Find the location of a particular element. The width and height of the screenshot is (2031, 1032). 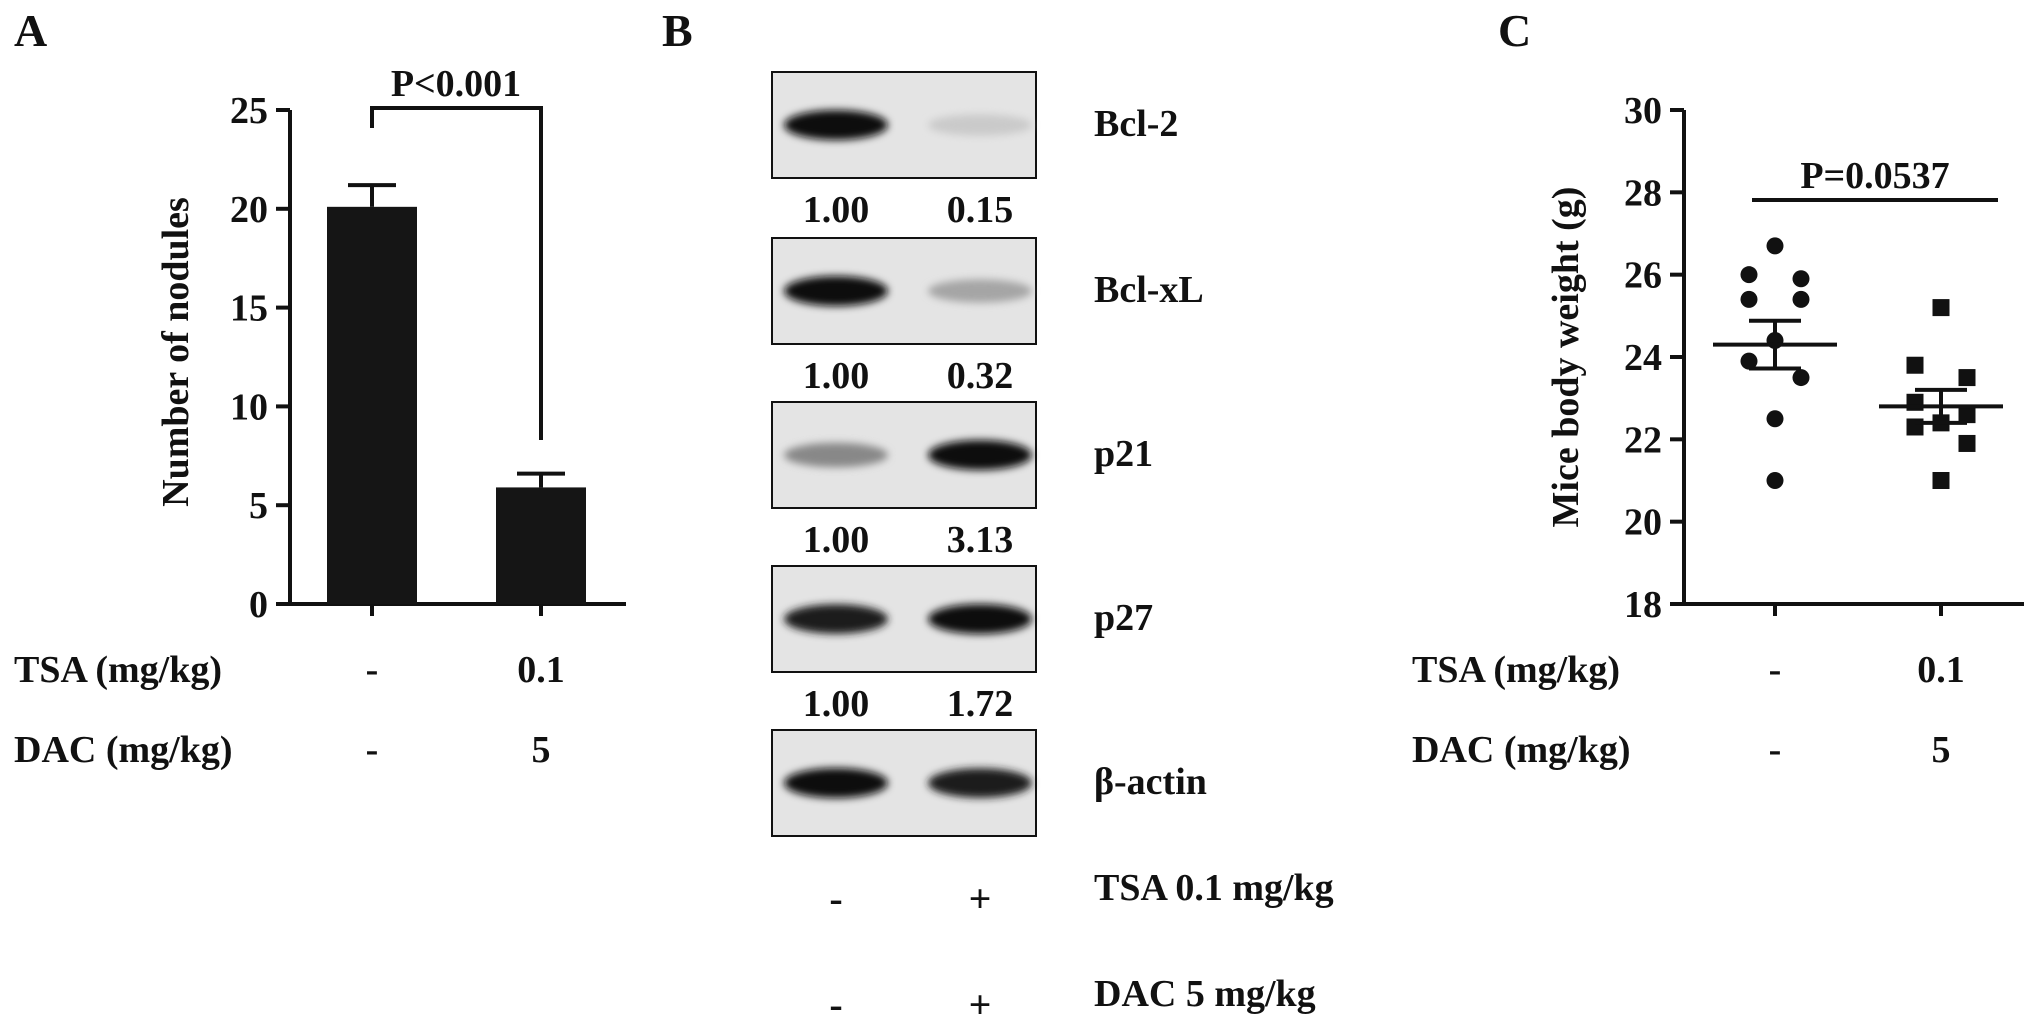

panel-c-y-ticks: 18 20 22 24 26 28 30 is located at coordinates (1654, 358).